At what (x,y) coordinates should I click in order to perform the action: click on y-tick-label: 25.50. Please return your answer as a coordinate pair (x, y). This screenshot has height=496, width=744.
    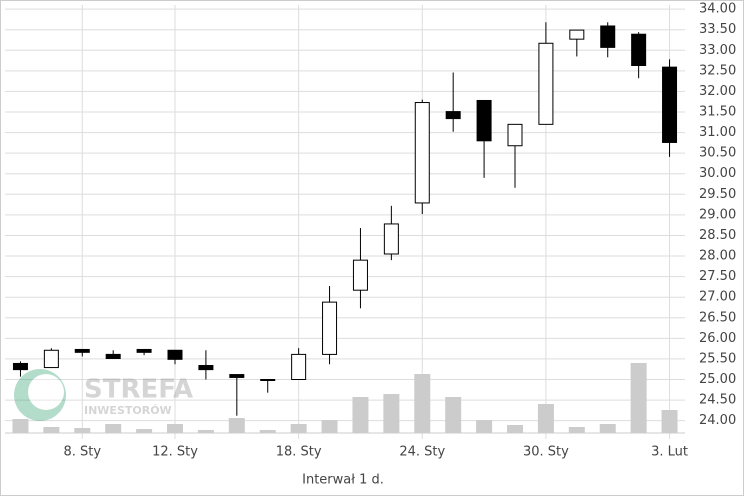
    Looking at the image, I should click on (717, 358).